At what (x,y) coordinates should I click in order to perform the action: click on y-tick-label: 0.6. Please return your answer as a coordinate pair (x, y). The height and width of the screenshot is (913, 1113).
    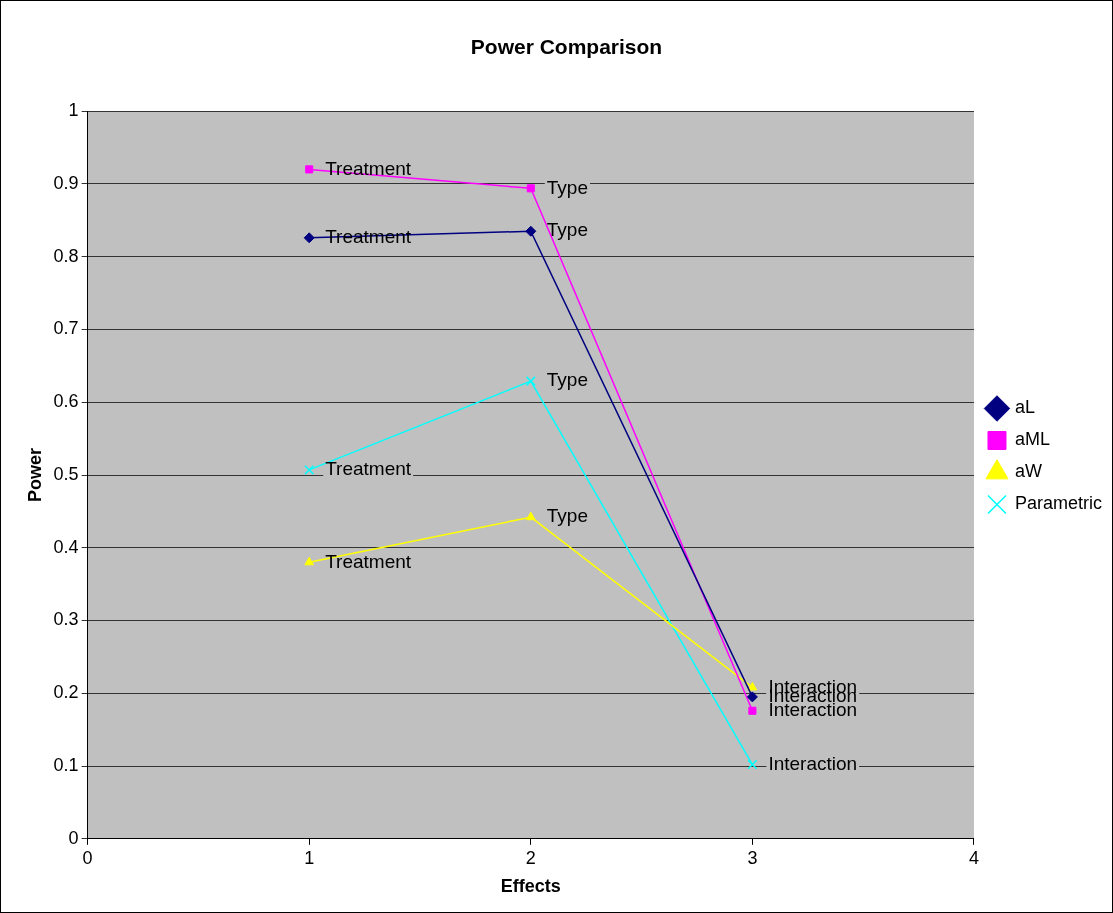
    Looking at the image, I should click on (66, 401).